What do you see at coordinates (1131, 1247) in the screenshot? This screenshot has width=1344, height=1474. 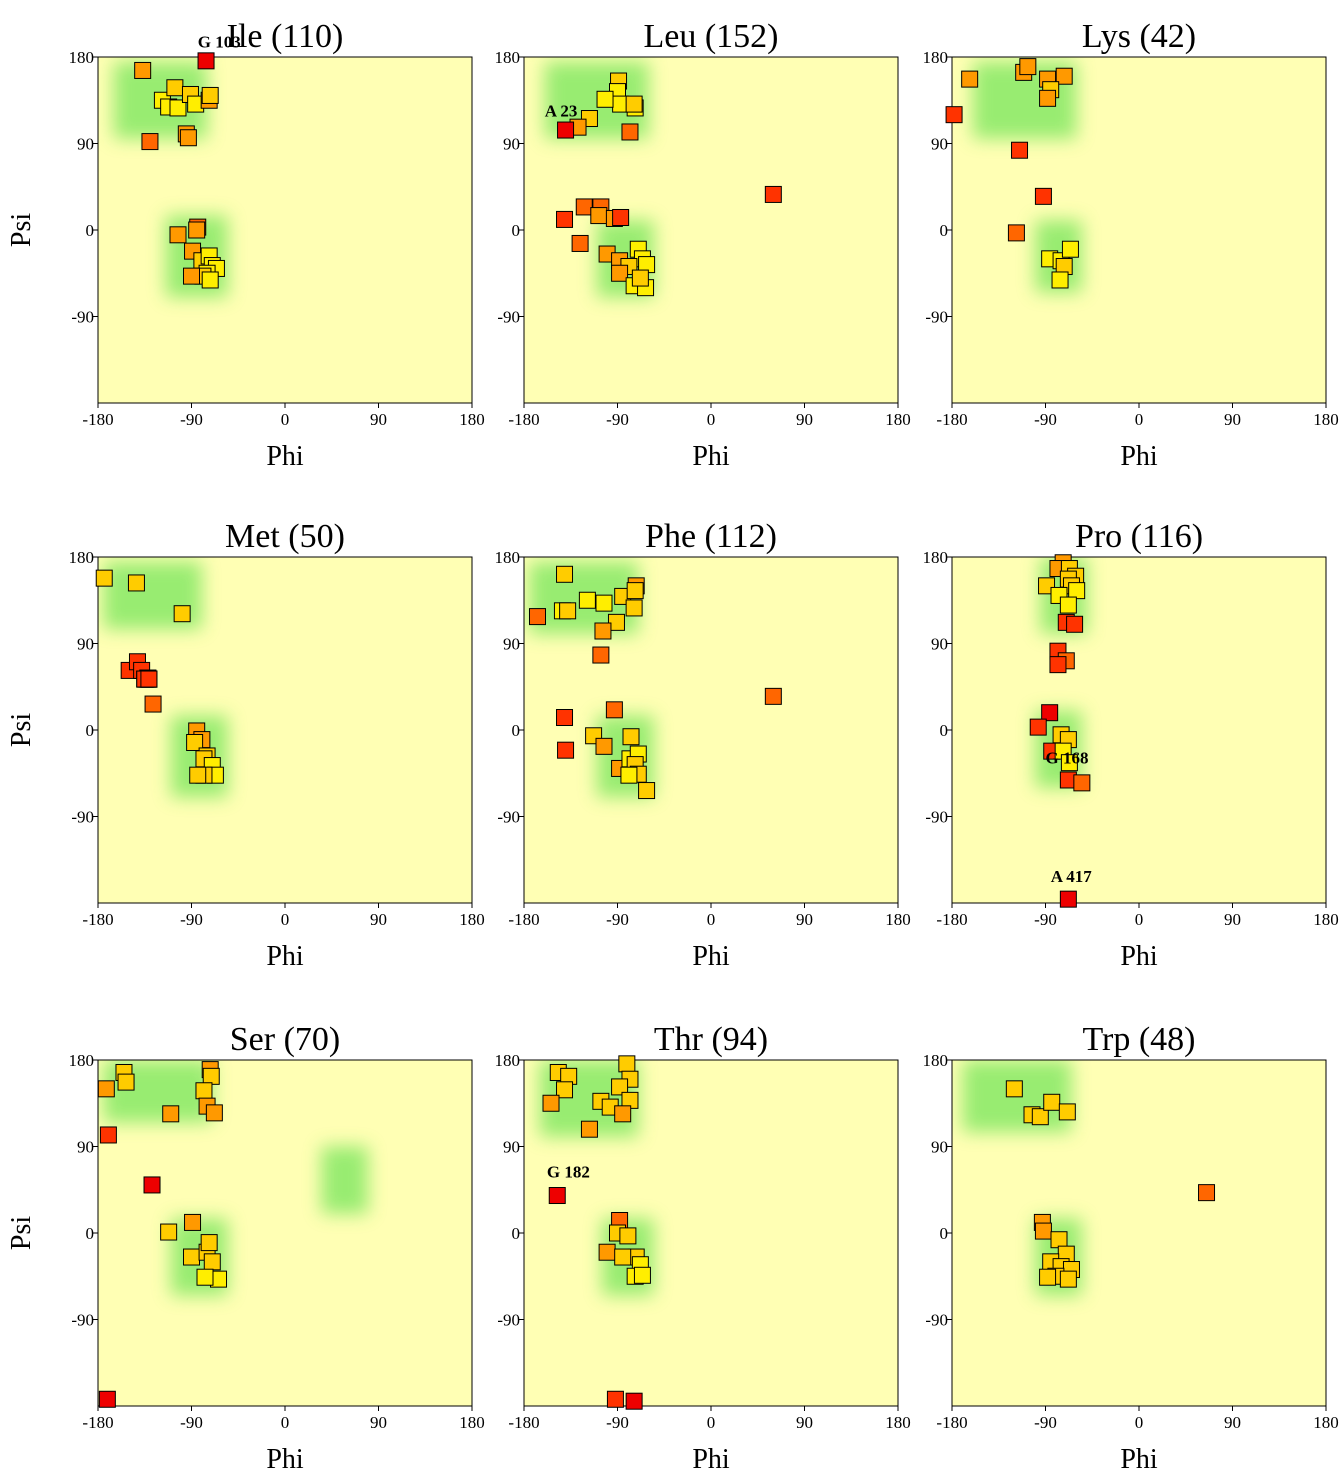 I see `panel-trp: Trp (48) -180 -90 0 90 180 180 90 0 -90 Phi` at bounding box center [1131, 1247].